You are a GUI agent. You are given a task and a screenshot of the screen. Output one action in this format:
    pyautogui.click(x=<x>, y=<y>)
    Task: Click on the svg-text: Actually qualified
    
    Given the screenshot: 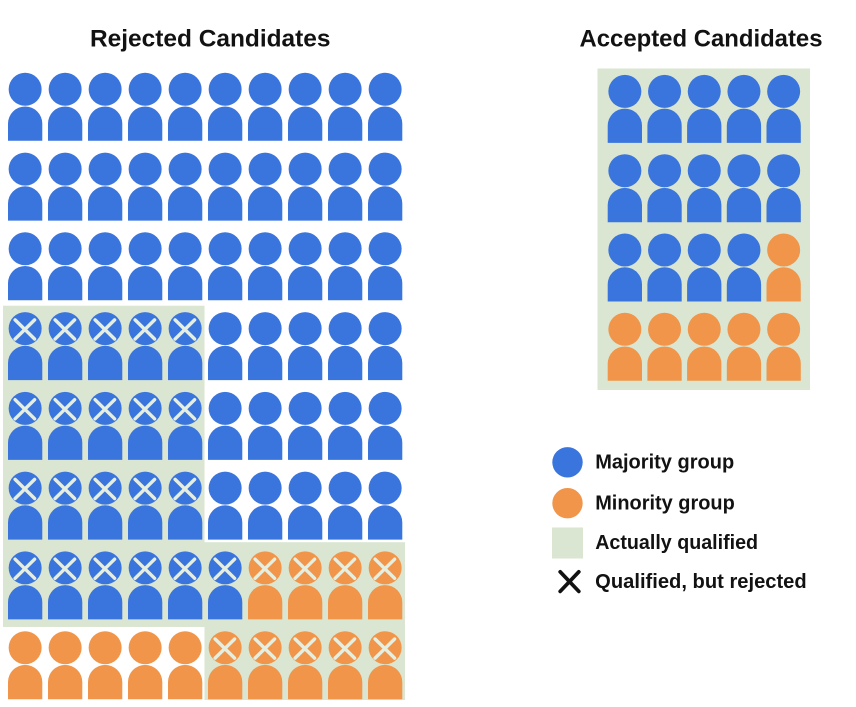 What is the action you would take?
    pyautogui.click(x=676, y=543)
    